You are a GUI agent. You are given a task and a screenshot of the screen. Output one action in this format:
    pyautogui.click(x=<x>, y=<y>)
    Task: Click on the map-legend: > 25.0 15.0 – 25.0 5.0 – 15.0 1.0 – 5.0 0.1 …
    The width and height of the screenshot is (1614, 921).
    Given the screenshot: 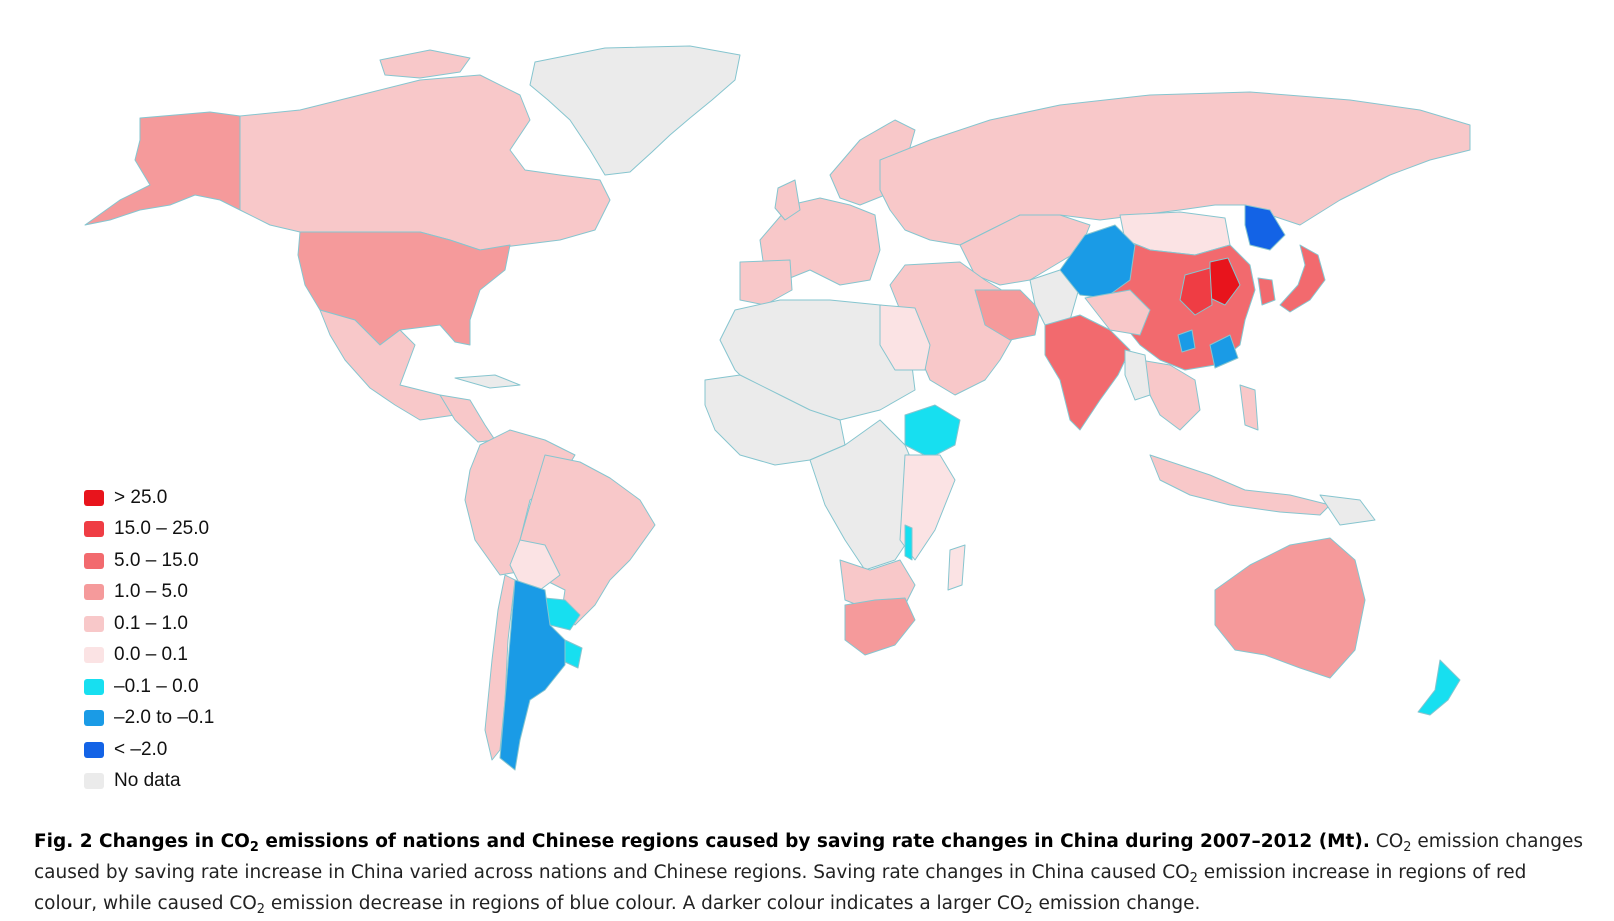 What is the action you would take?
    pyautogui.click(x=149, y=639)
    